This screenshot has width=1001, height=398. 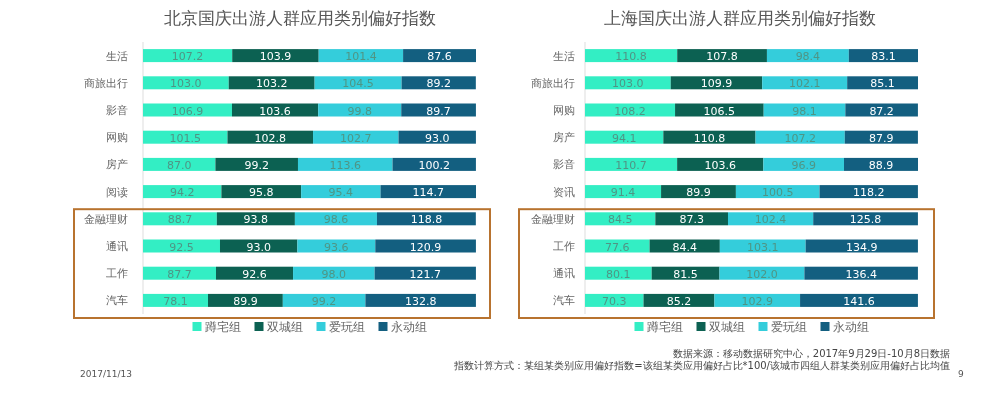 I want to click on data-label: 100.5, so click(x=777, y=193).